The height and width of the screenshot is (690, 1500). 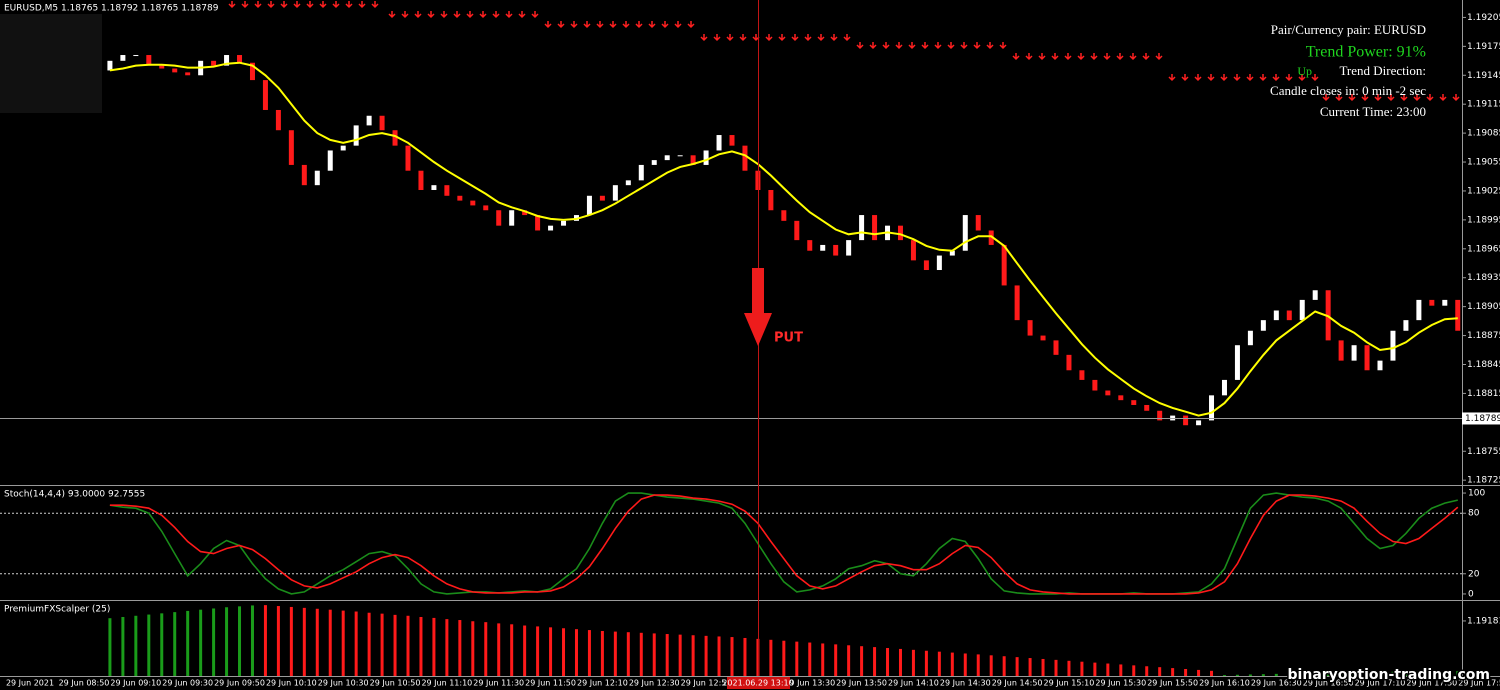 What do you see at coordinates (1483, 452) in the screenshot?
I see `y-tick-label: 1.18755` at bounding box center [1483, 452].